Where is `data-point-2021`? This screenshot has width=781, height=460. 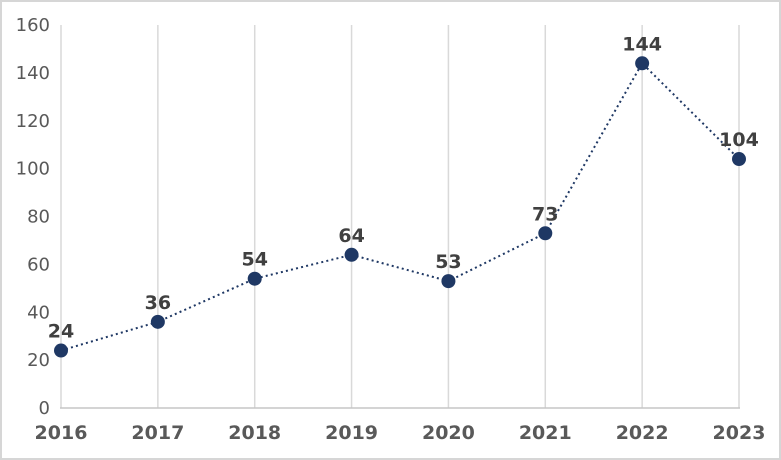
data-point-2021 is located at coordinates (545, 233).